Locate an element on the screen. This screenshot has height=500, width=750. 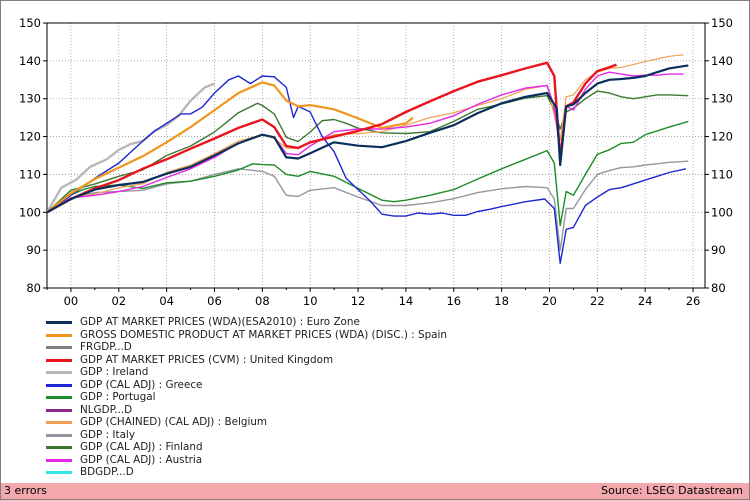
legend-item: BDGDP...D is located at coordinates (346, 472).